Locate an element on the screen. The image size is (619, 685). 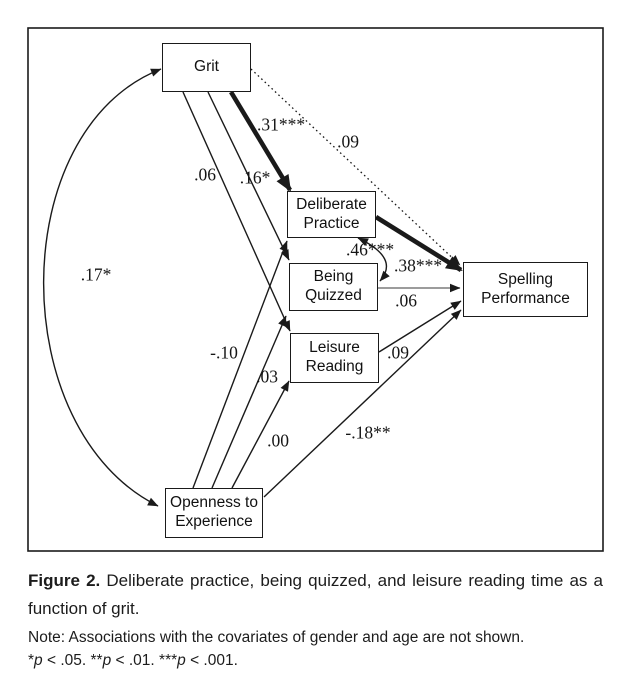
coef-grit-spelling-performance: .09 is located at coordinates (348, 141).